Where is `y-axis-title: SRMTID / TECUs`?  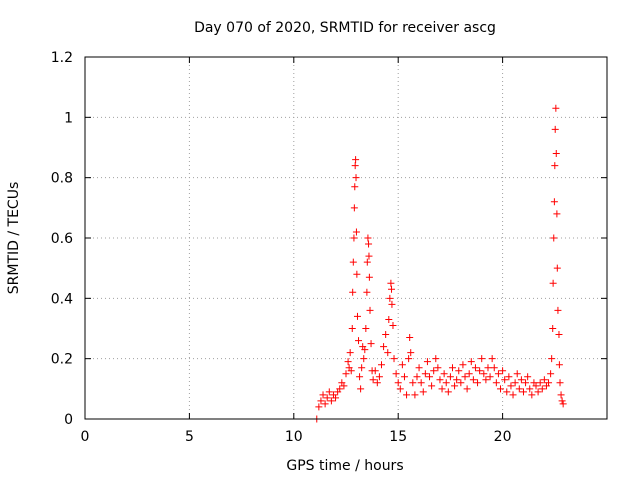 y-axis-title: SRMTID / TECUs is located at coordinates (14, 238).